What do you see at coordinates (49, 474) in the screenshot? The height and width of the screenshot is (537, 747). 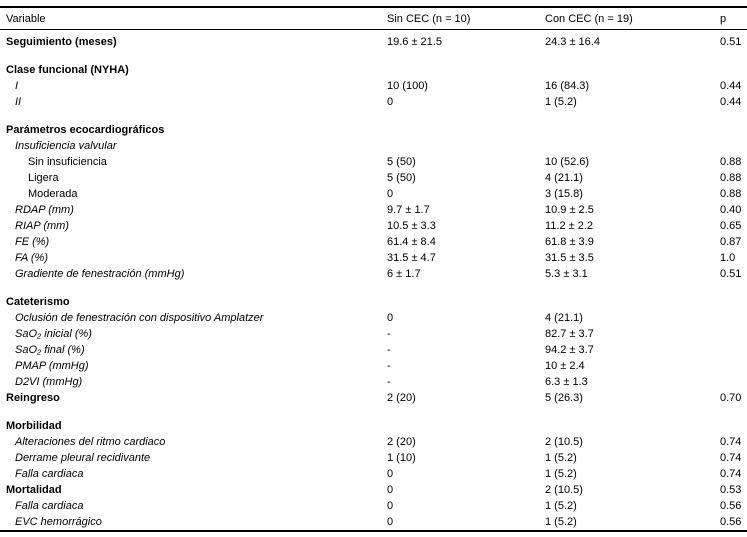 I see `row-variable-label: Falla cardiaca` at bounding box center [49, 474].